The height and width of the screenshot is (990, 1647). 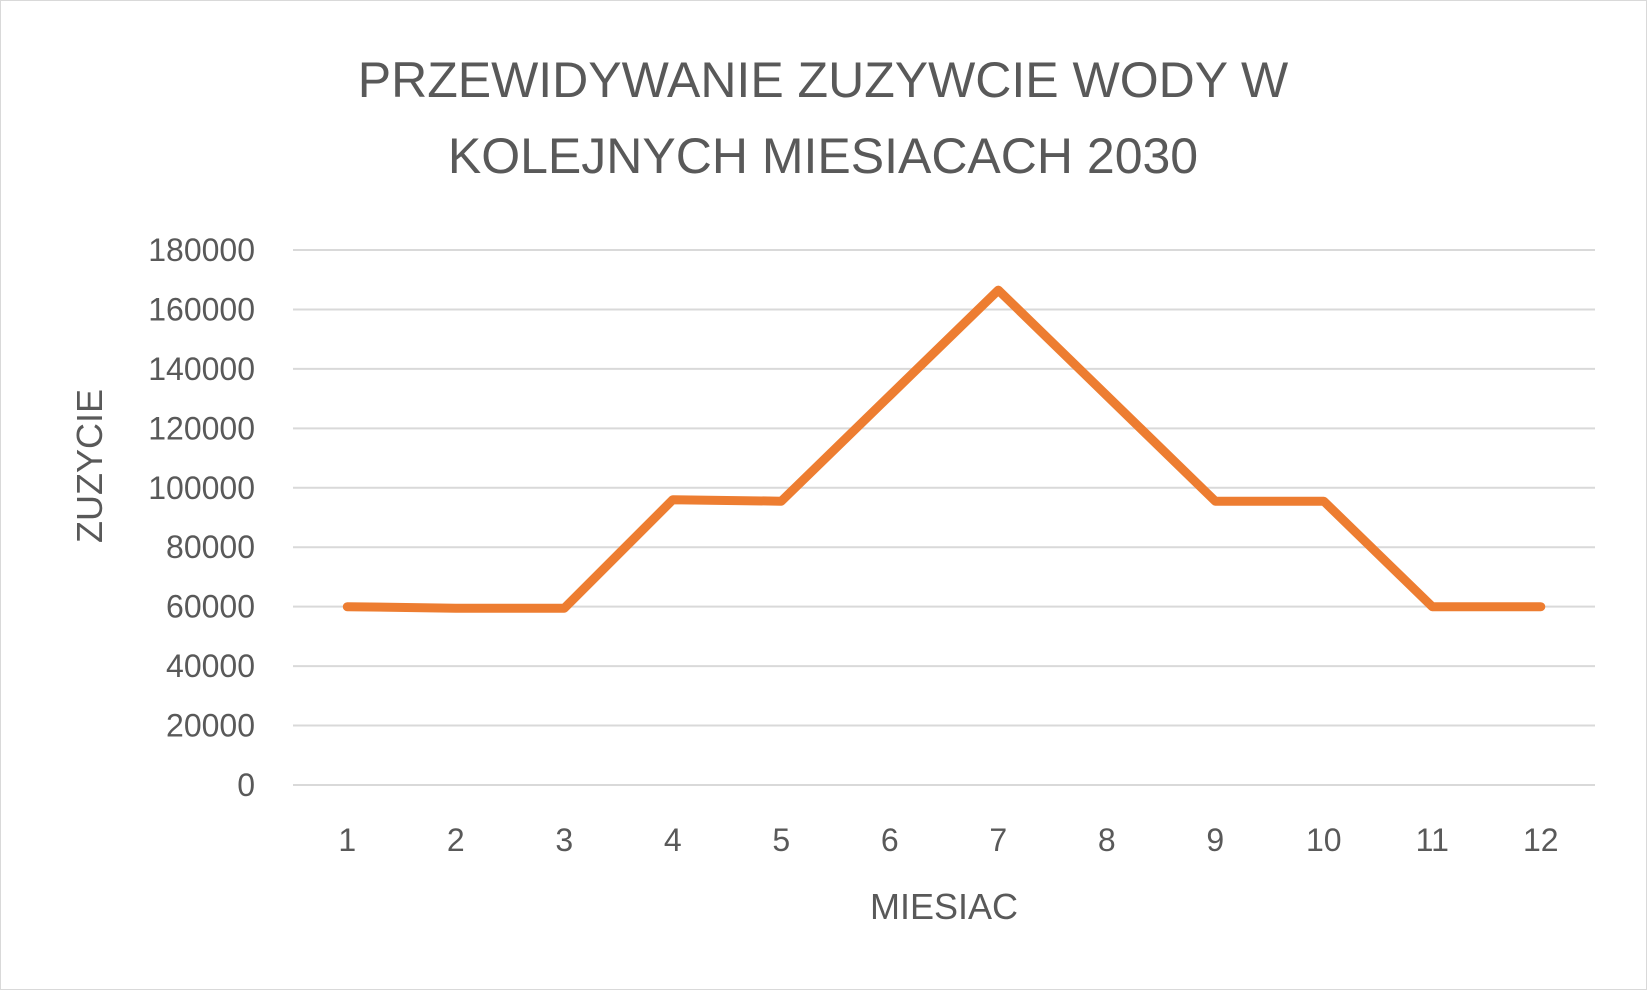 I want to click on y-tick-label: 100000, so click(x=201, y=488).